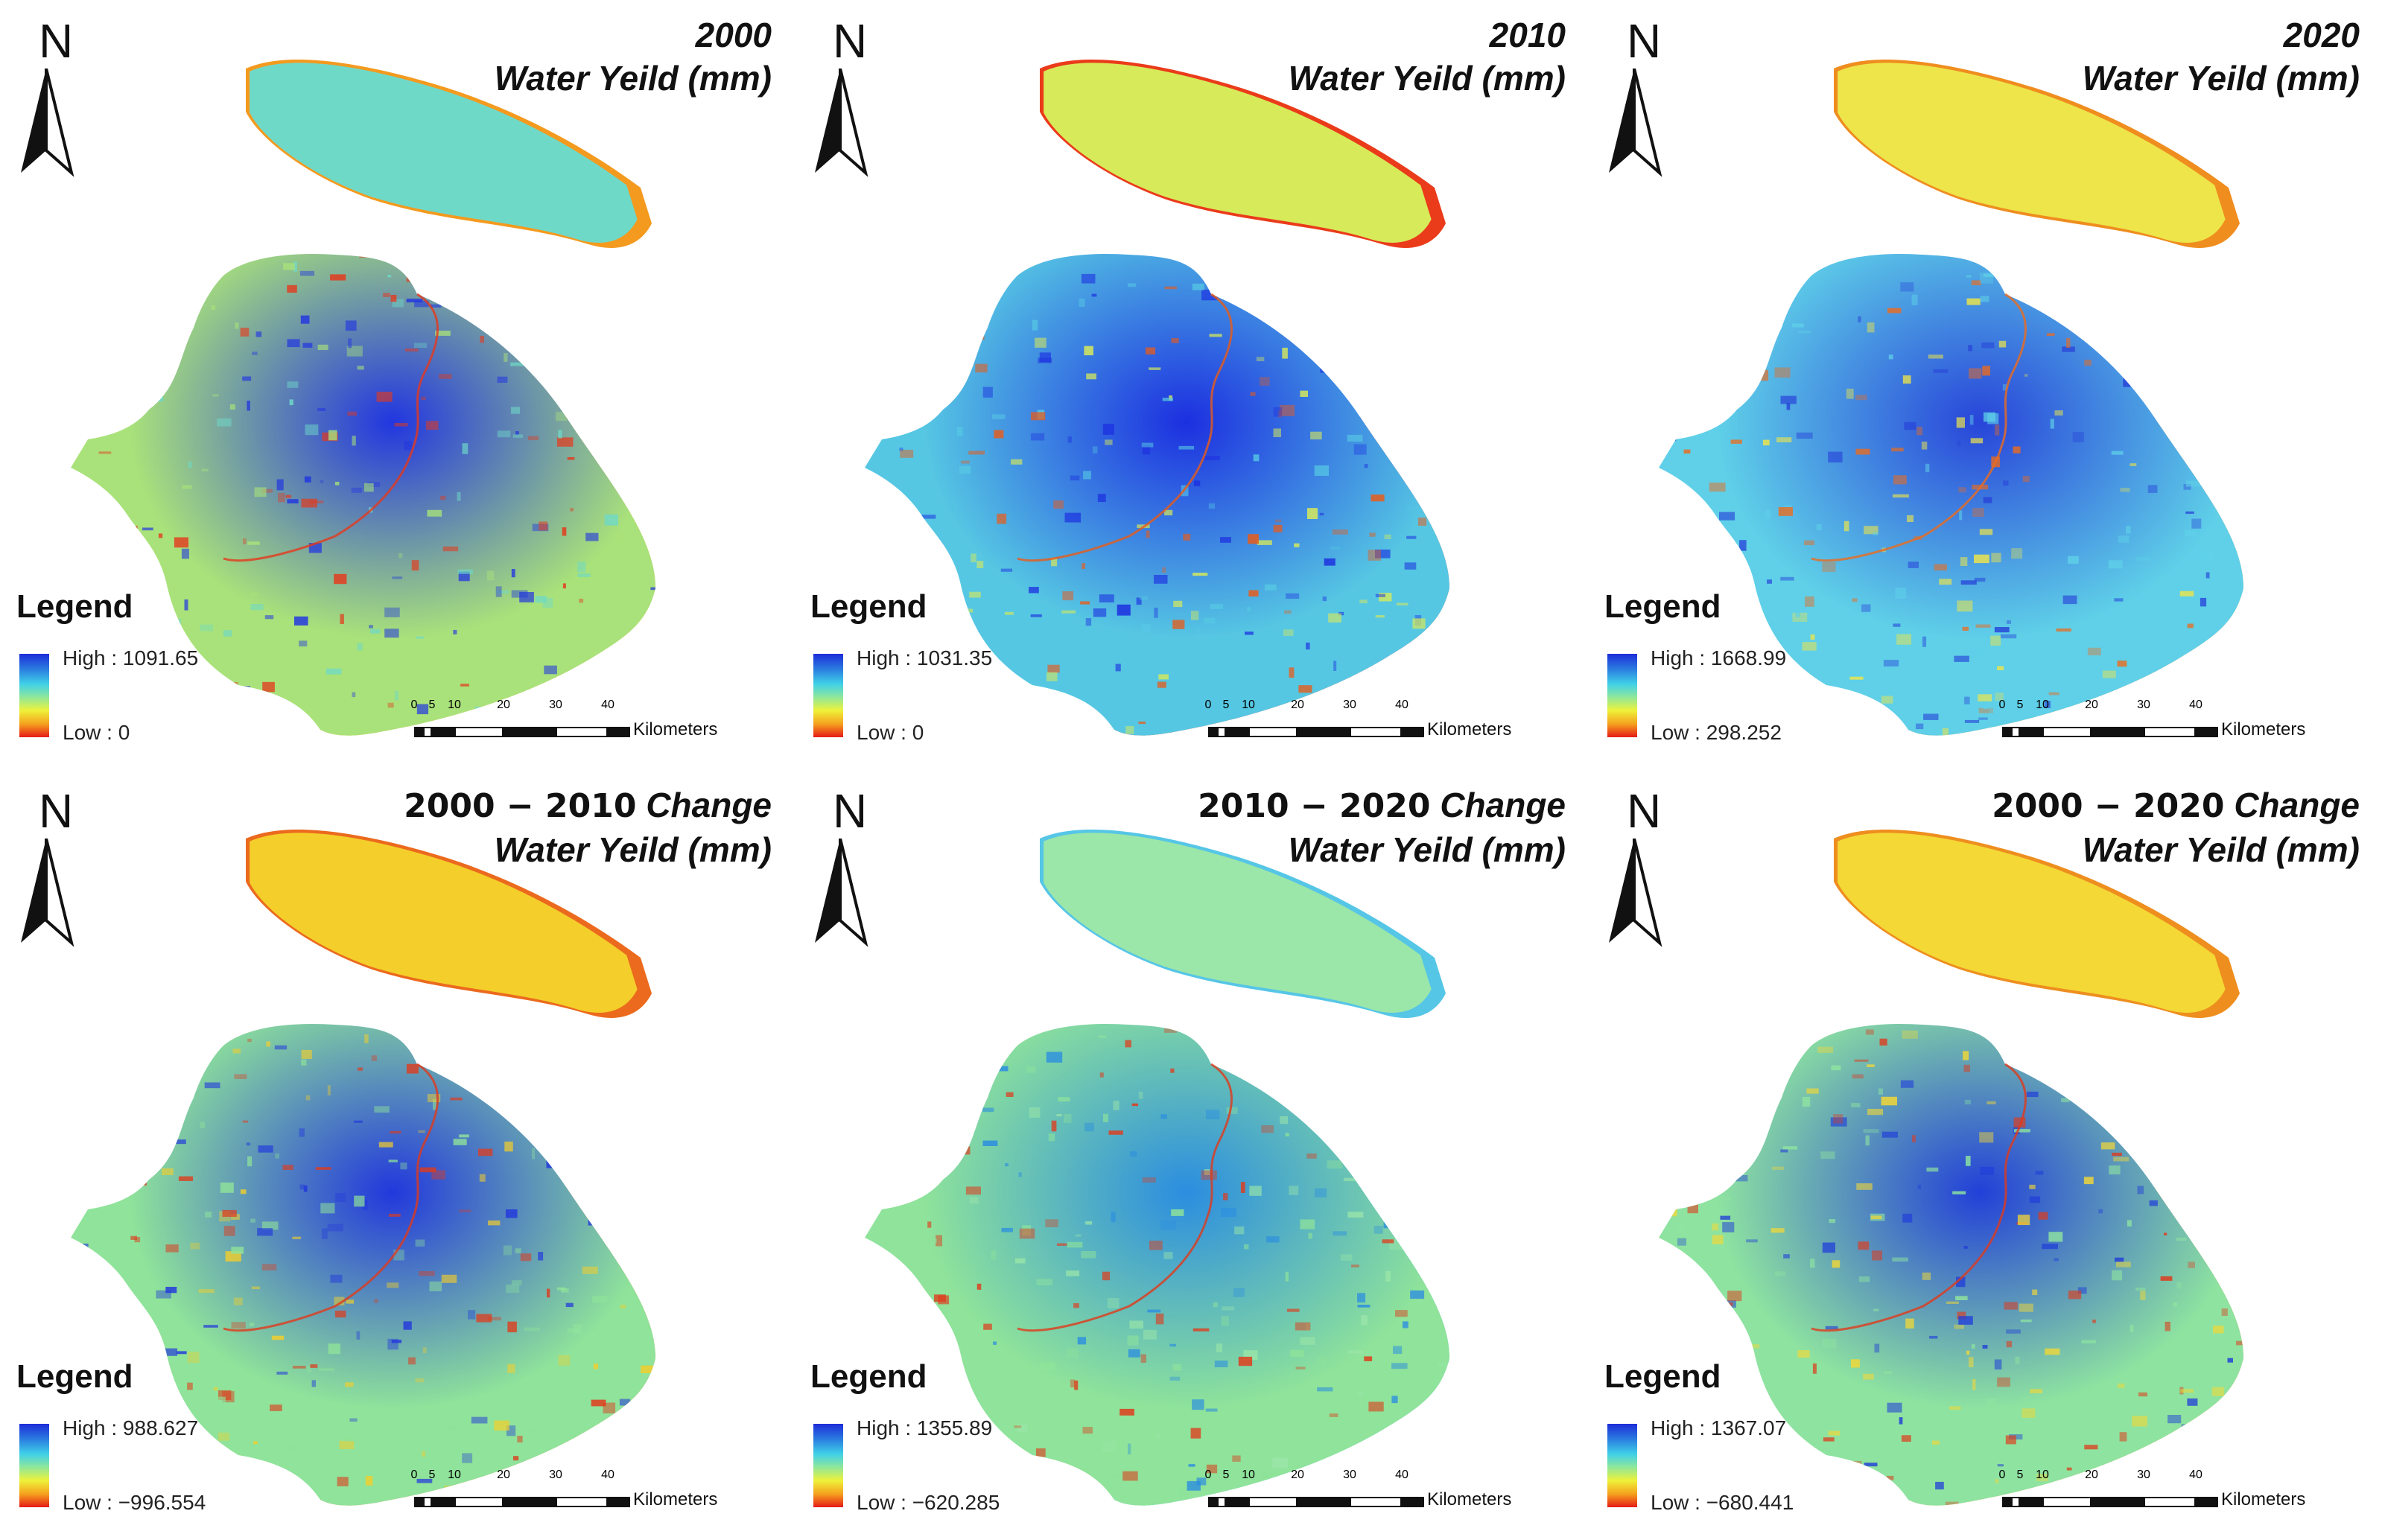 This screenshot has width=2382, height=1540. I want to click on legend-high-value: High : 988.627, so click(131, 1427).